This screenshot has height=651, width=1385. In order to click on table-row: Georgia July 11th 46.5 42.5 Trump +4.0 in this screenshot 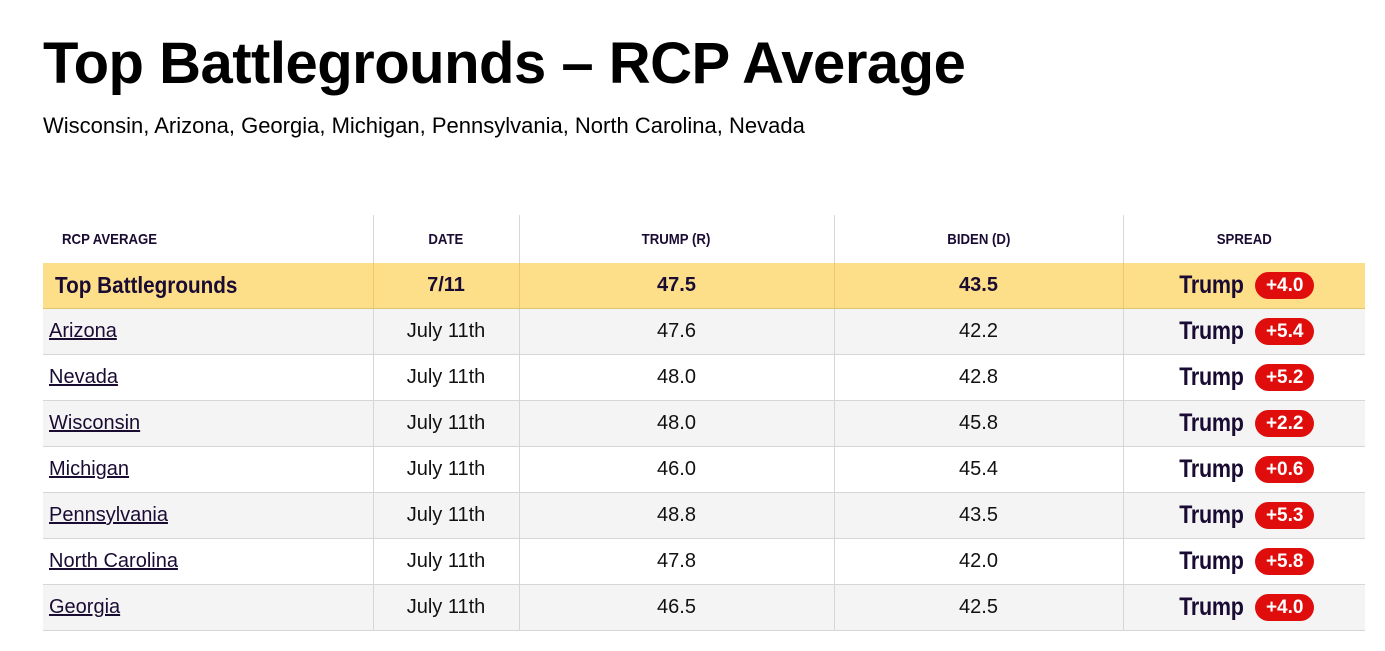, I will do `click(704, 607)`.